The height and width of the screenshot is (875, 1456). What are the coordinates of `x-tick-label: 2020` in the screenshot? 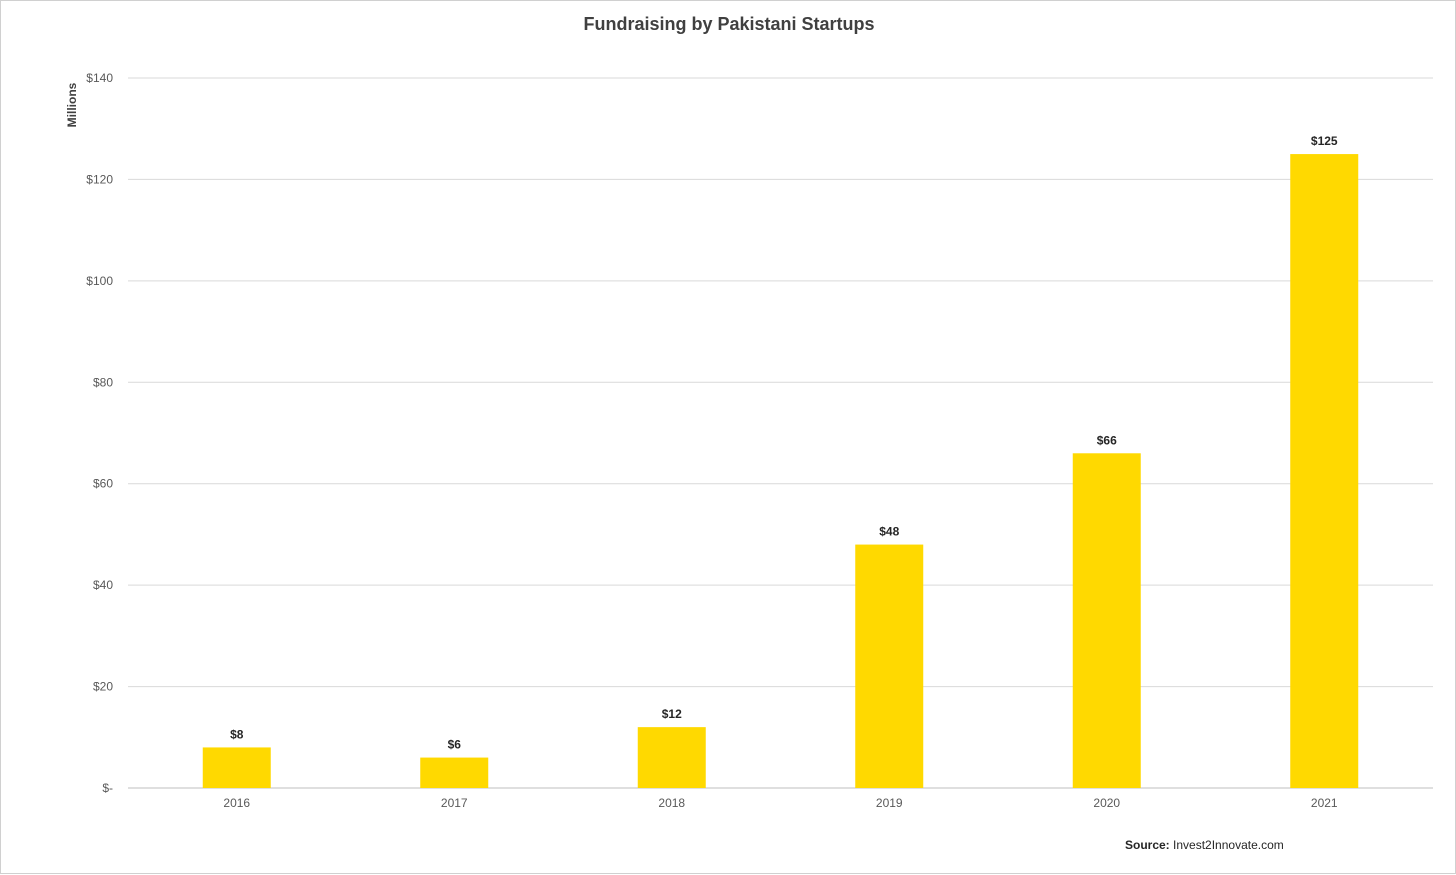 It's located at (1106, 803).